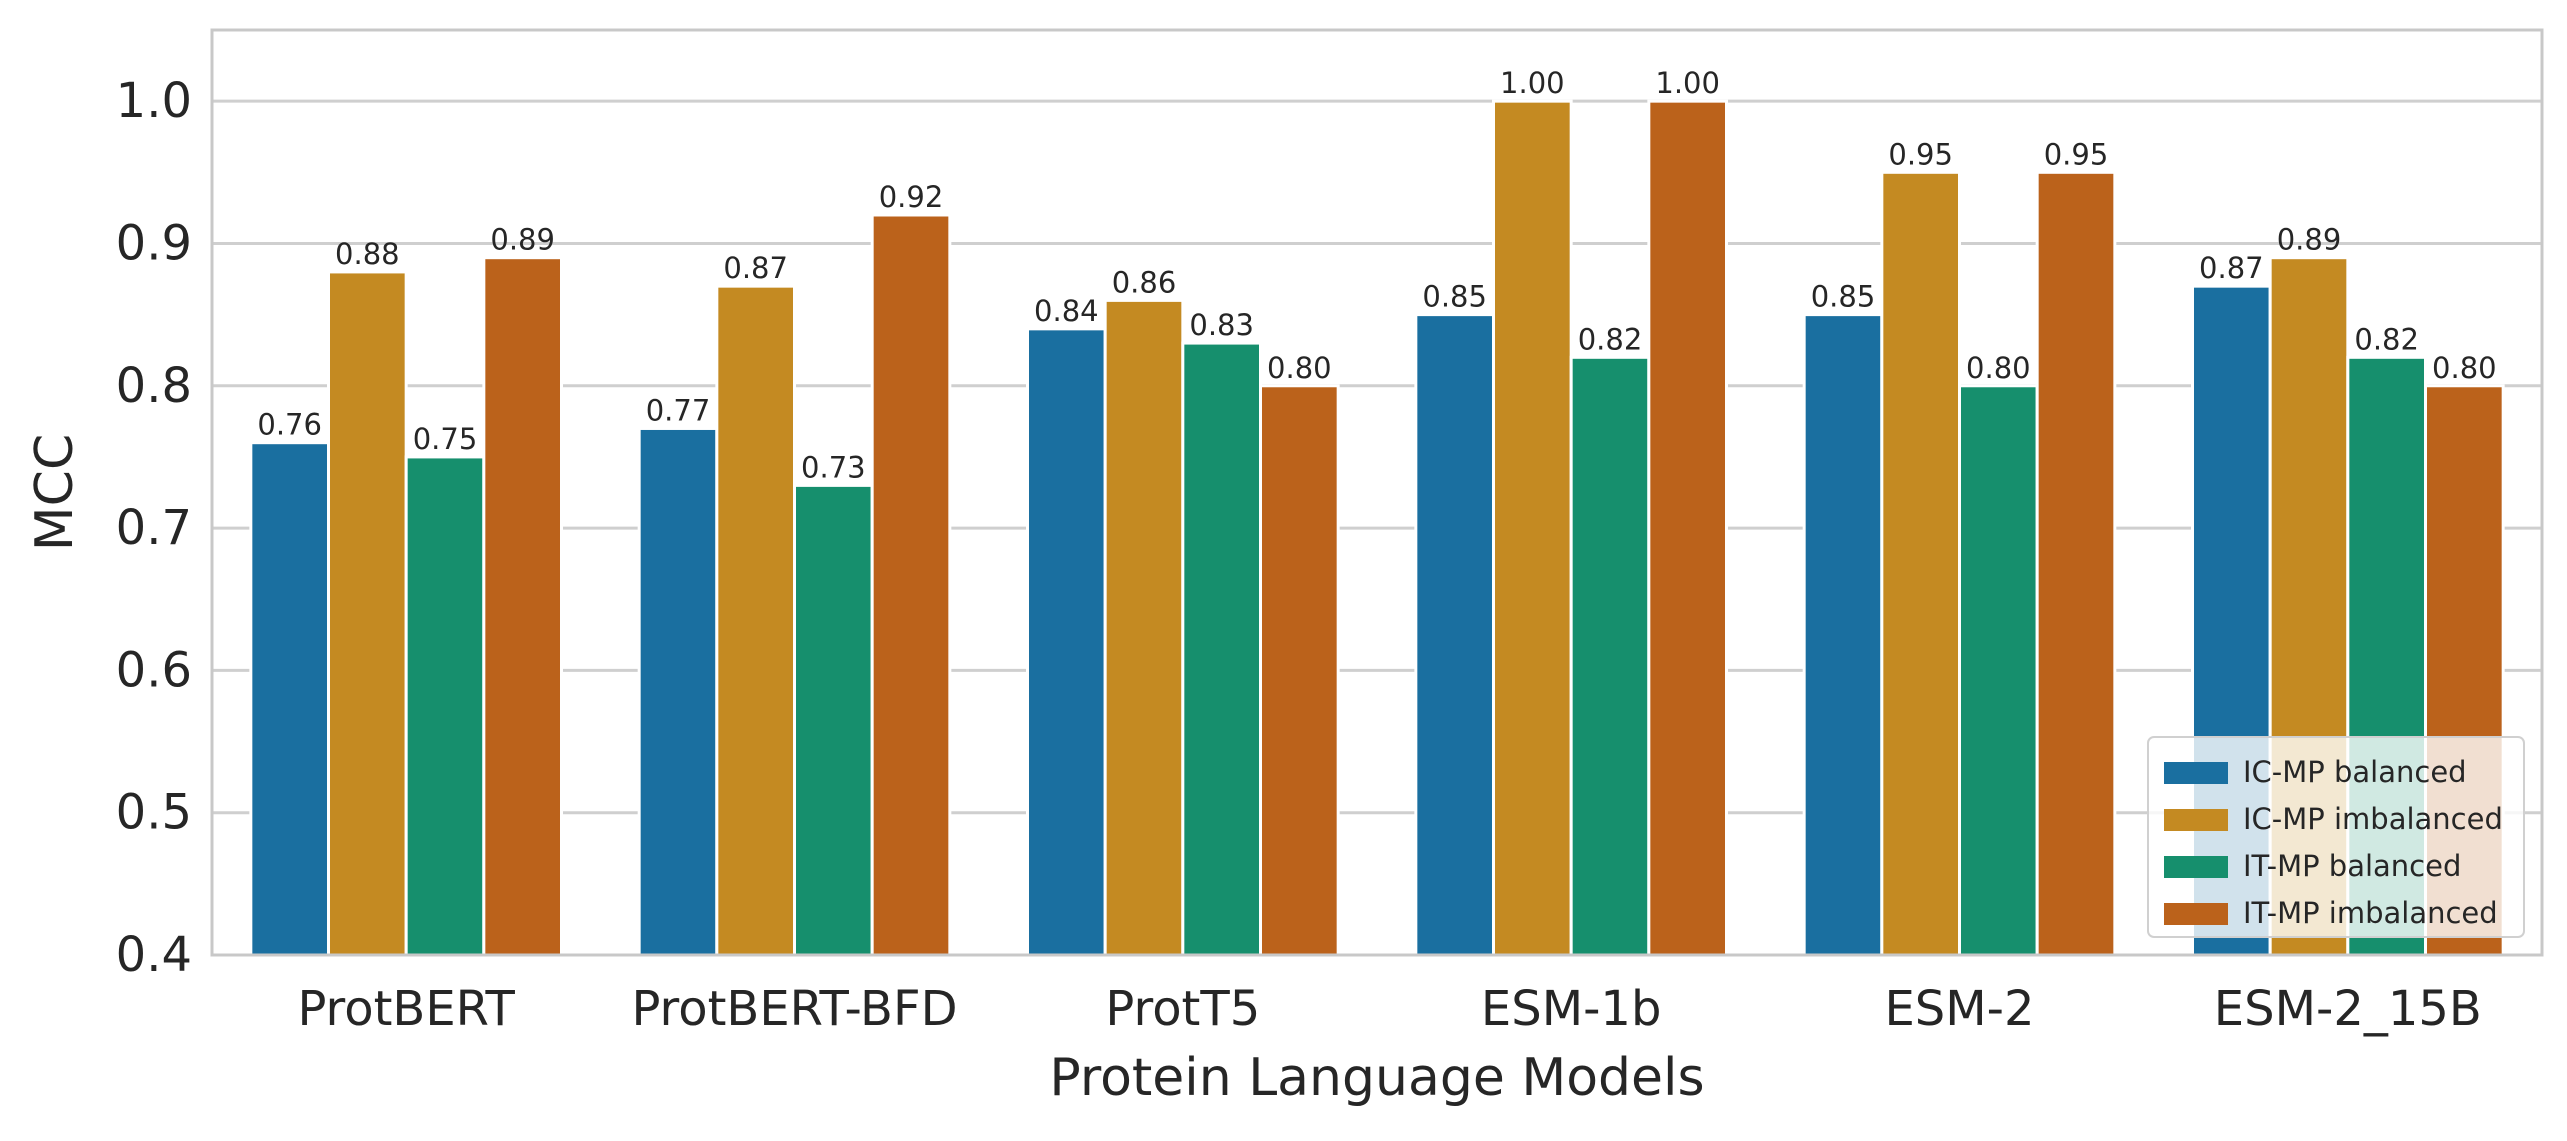 The height and width of the screenshot is (1141, 2567). I want to click on y-tick-label: 0.7, so click(154, 528).